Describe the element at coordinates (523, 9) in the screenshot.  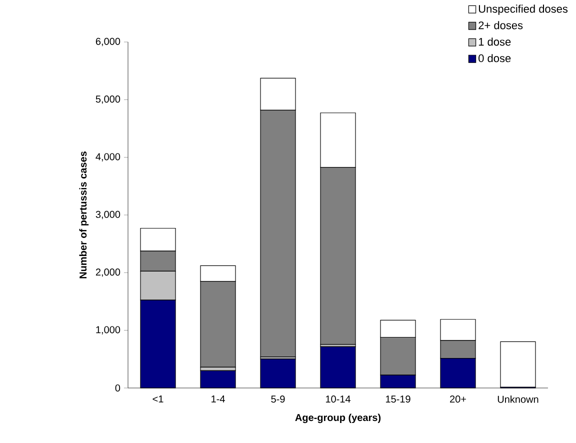
I see `legend-label: Unspecified doses` at that location.